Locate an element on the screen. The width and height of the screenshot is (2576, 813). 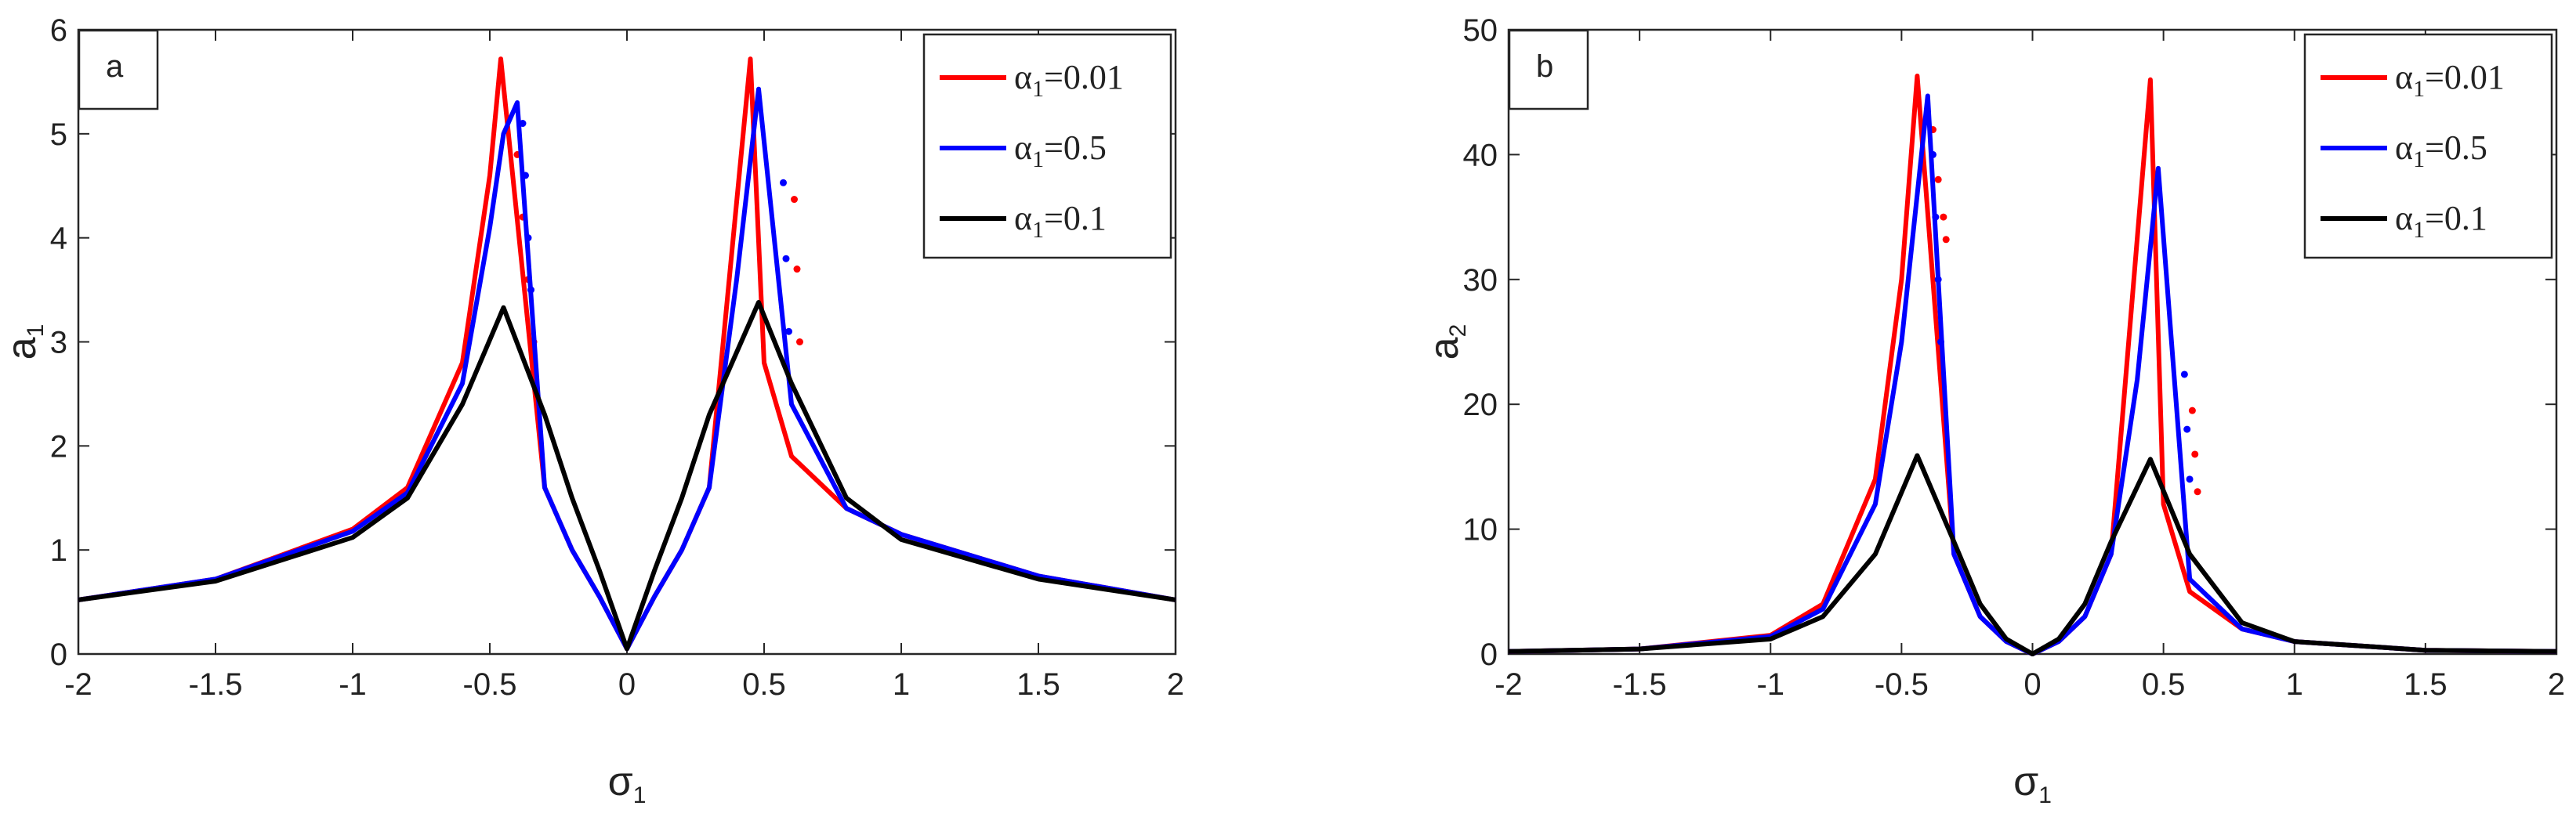
y-axis-label: a2 is located at coordinates (1446, 342).